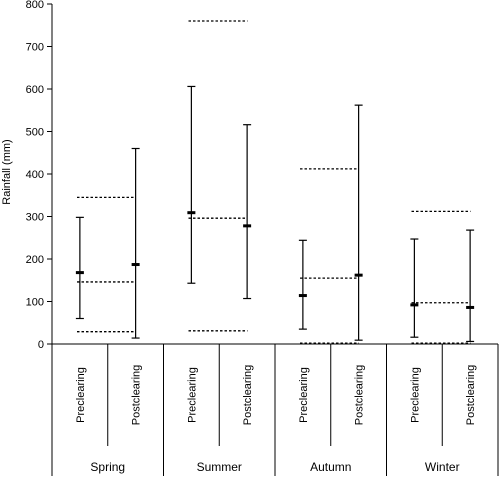 This screenshot has height=477, width=500. What do you see at coordinates (35, 133) in the screenshot?
I see `y-tick-label: 500` at bounding box center [35, 133].